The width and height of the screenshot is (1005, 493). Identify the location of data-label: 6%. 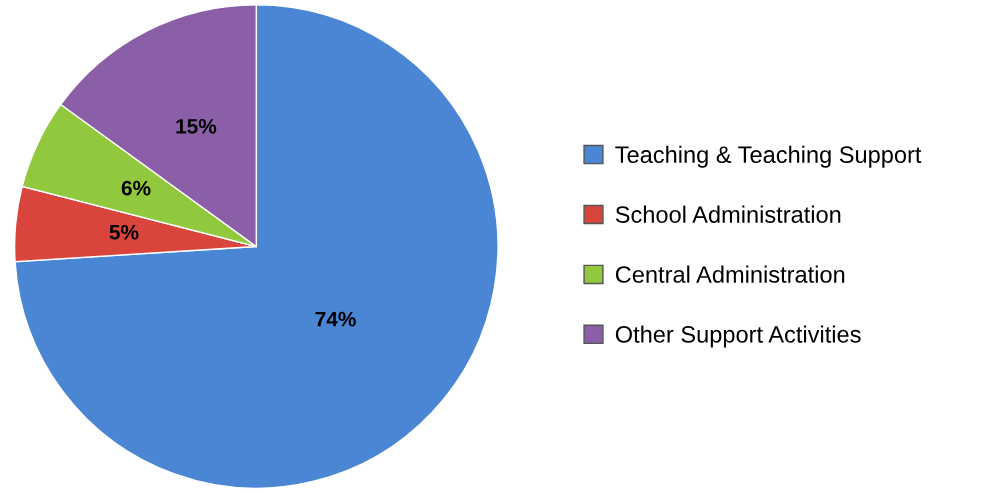
(136, 188).